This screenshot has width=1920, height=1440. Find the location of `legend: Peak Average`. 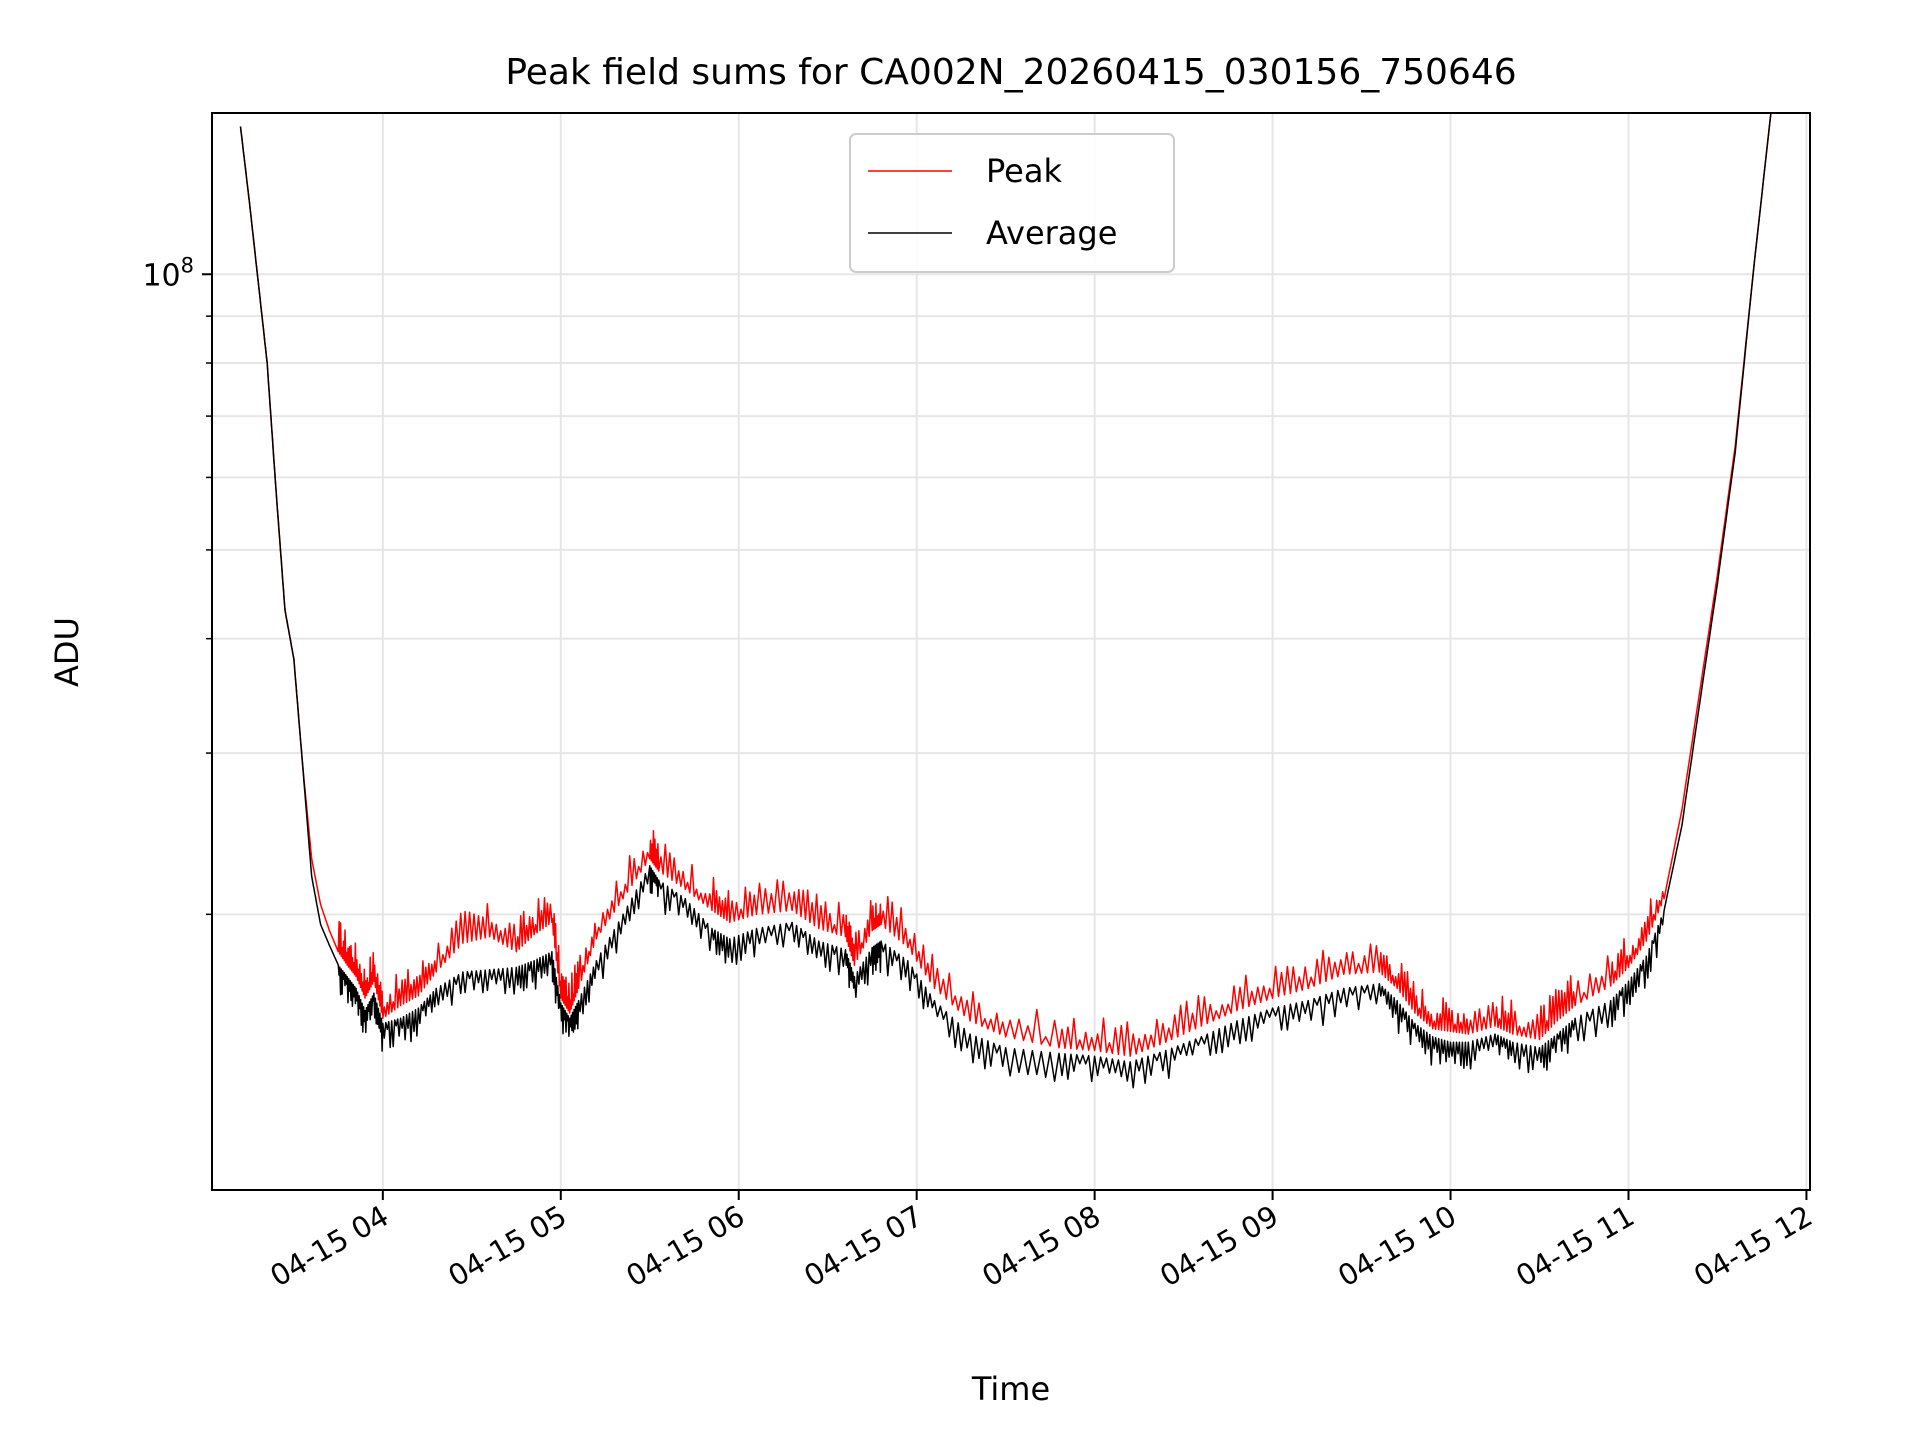

legend: Peak Average is located at coordinates (1012, 203).